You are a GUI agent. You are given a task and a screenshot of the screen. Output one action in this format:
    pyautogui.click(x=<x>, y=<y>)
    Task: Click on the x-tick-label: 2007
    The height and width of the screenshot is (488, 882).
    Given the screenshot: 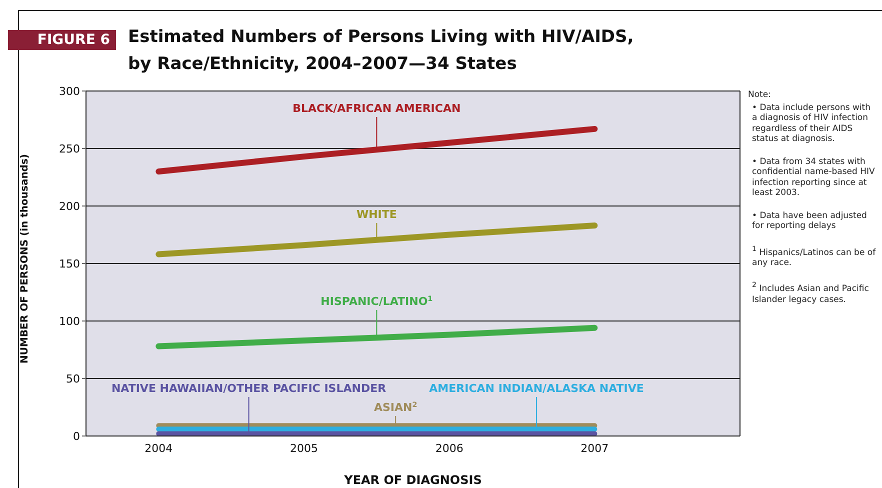 What is the action you would take?
    pyautogui.click(x=594, y=448)
    